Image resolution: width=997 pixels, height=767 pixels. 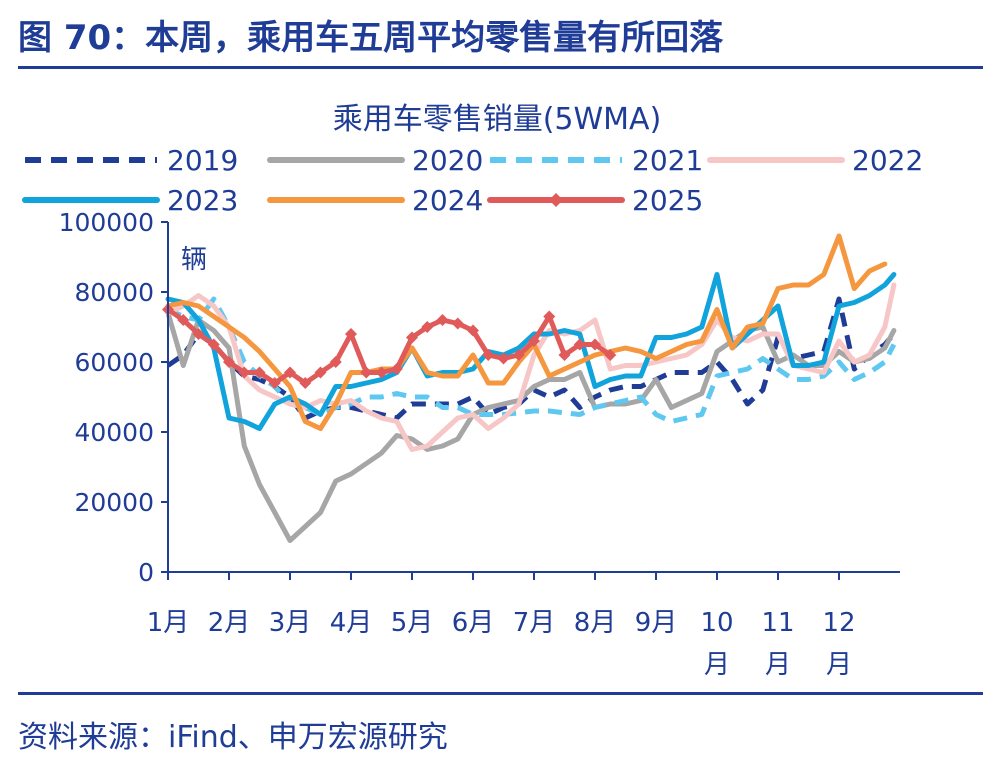 I want to click on y-tick-label-5: 100000, so click(x=106, y=222).